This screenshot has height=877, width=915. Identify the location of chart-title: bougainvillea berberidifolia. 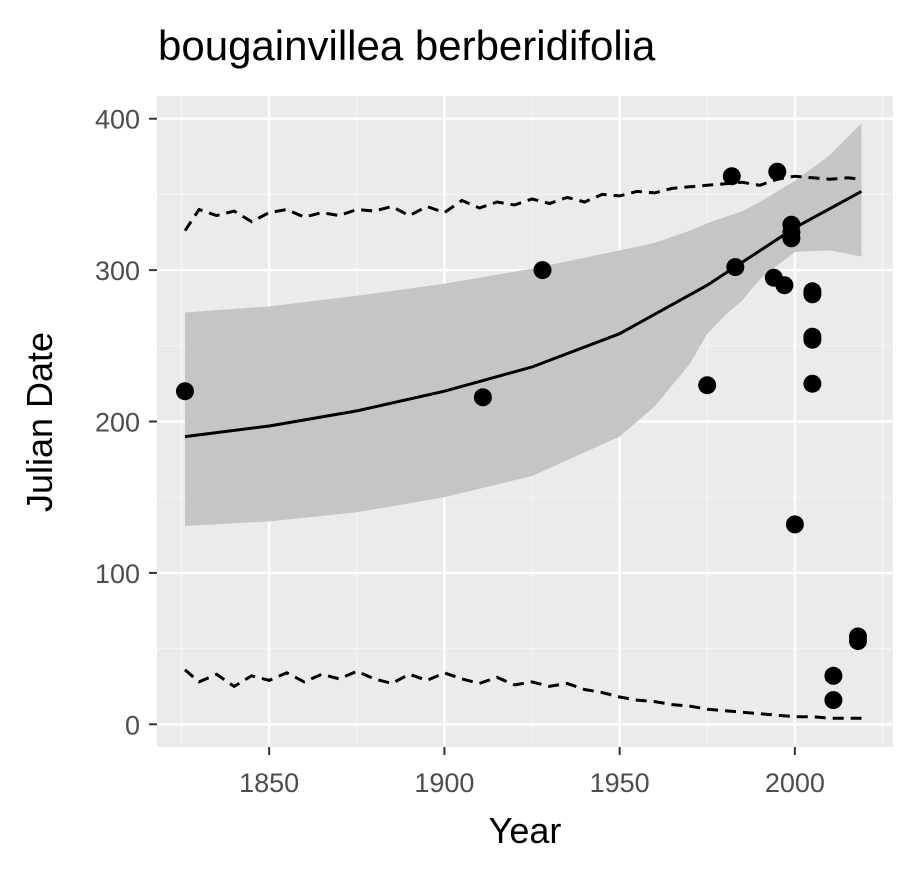
(407, 45).